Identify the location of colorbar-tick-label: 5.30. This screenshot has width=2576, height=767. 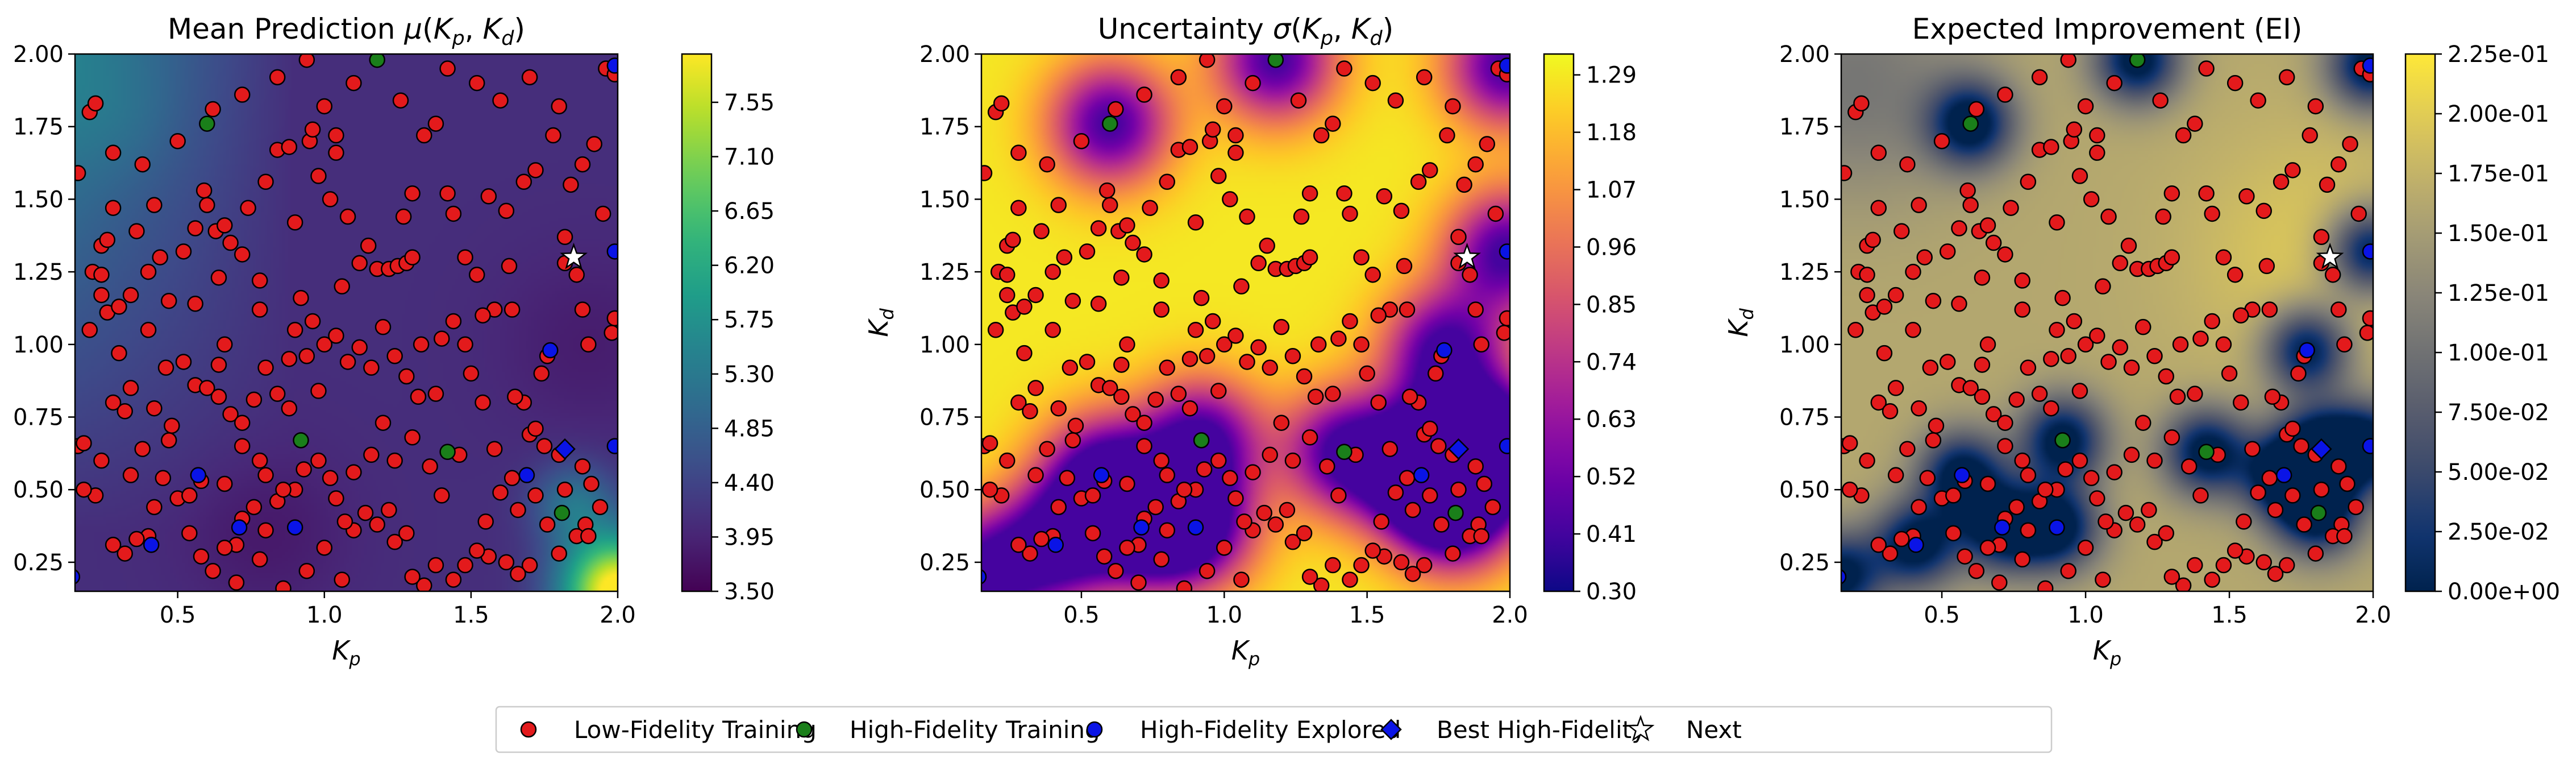
(749, 375).